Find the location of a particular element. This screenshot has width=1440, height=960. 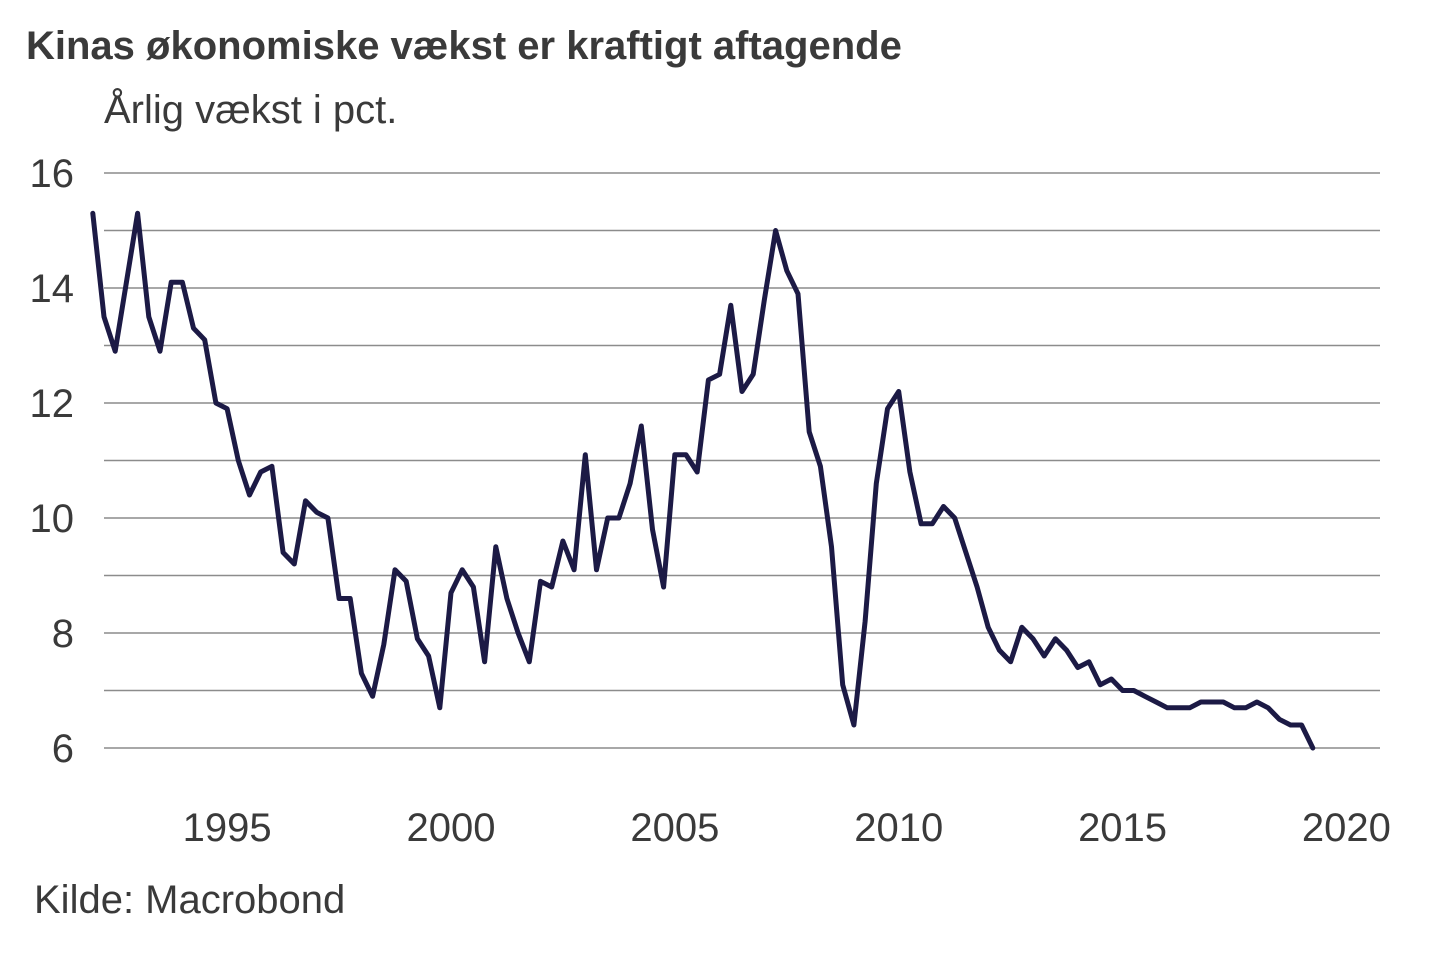

x-axis-ticks: 1995 2000 2005 2010 2015 2020 is located at coordinates (787, 828).